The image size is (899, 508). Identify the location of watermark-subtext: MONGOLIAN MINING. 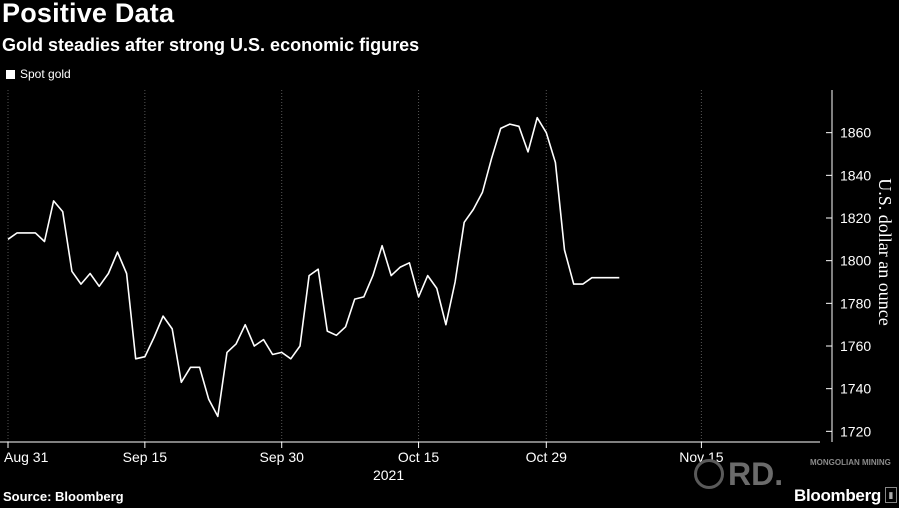
(850, 462).